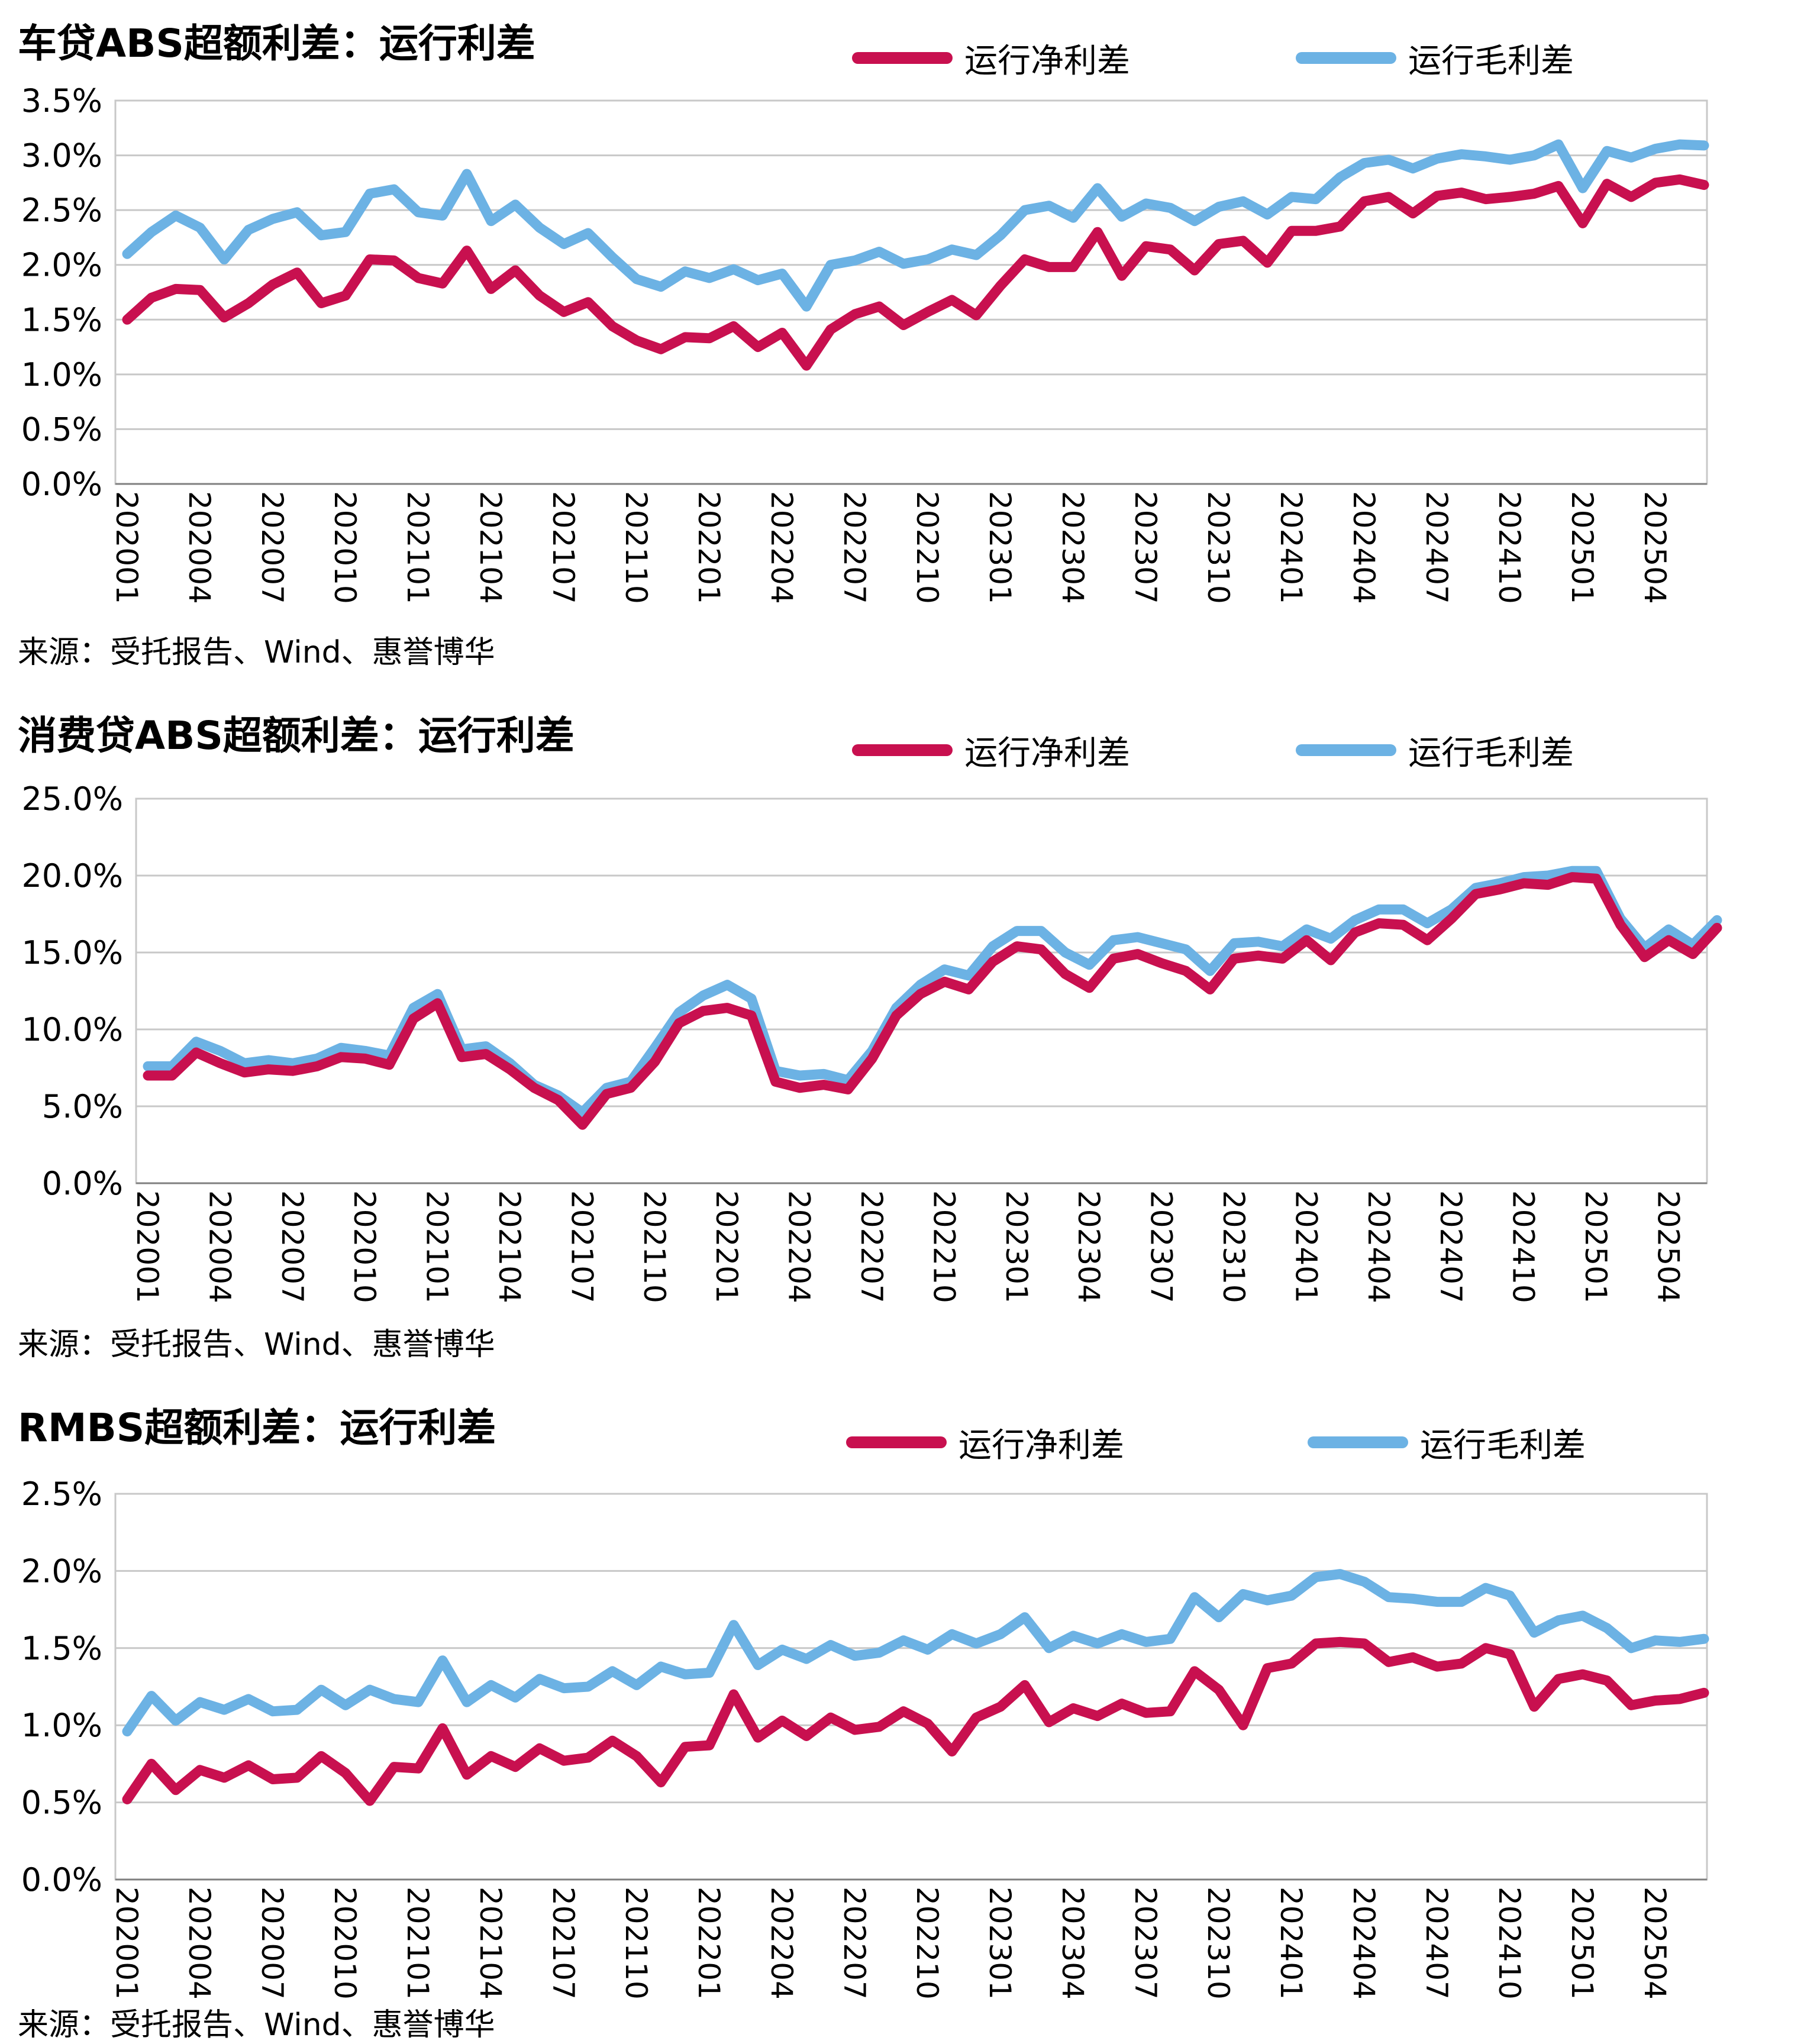 The width and height of the screenshot is (1817, 2044). I want to click on y-tick-label: 15.0%, so click(72, 952).